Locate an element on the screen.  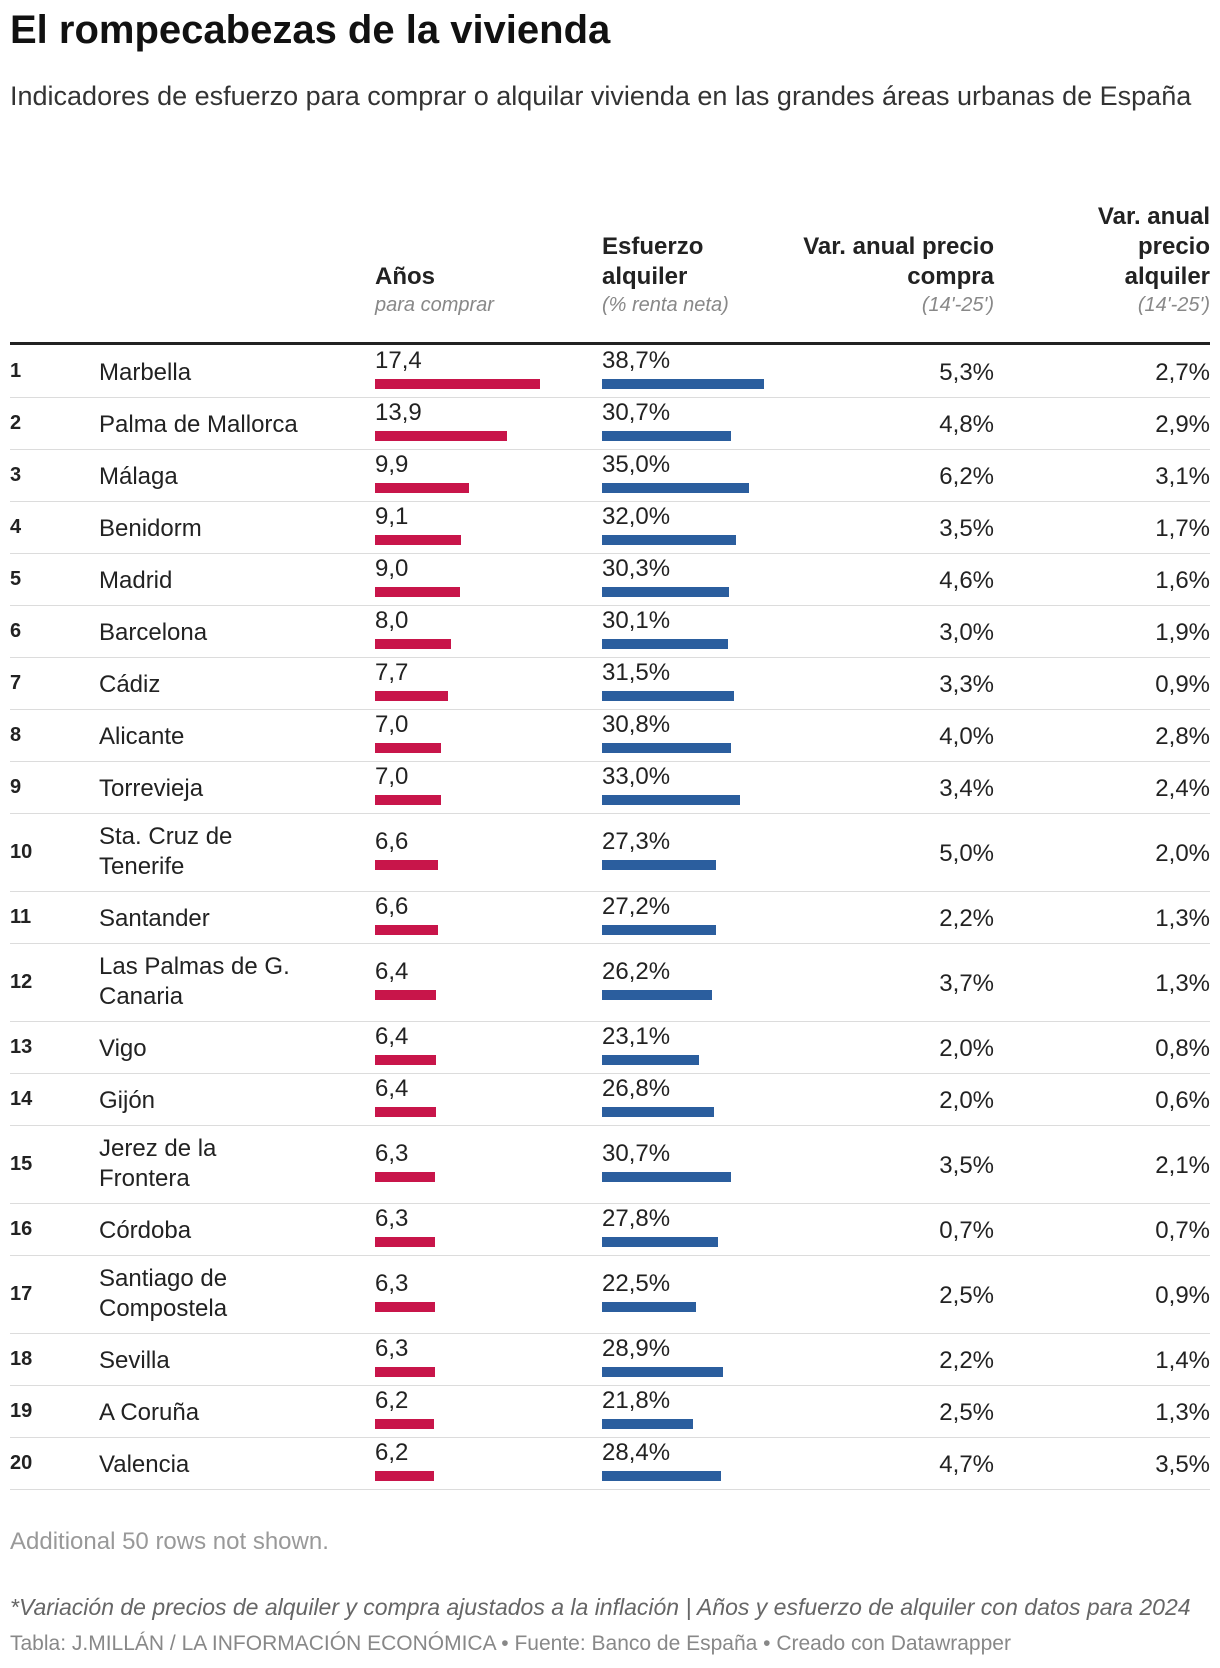
buy-var-value: 6,2% is located at coordinates (966, 476).